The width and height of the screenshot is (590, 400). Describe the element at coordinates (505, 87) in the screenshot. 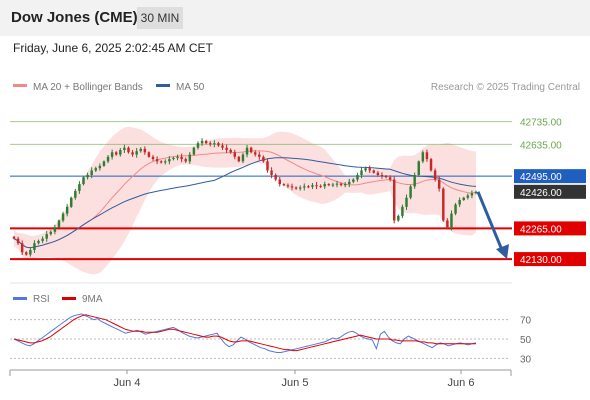

I see `credit-text: Research © 2025 Trading Central` at that location.